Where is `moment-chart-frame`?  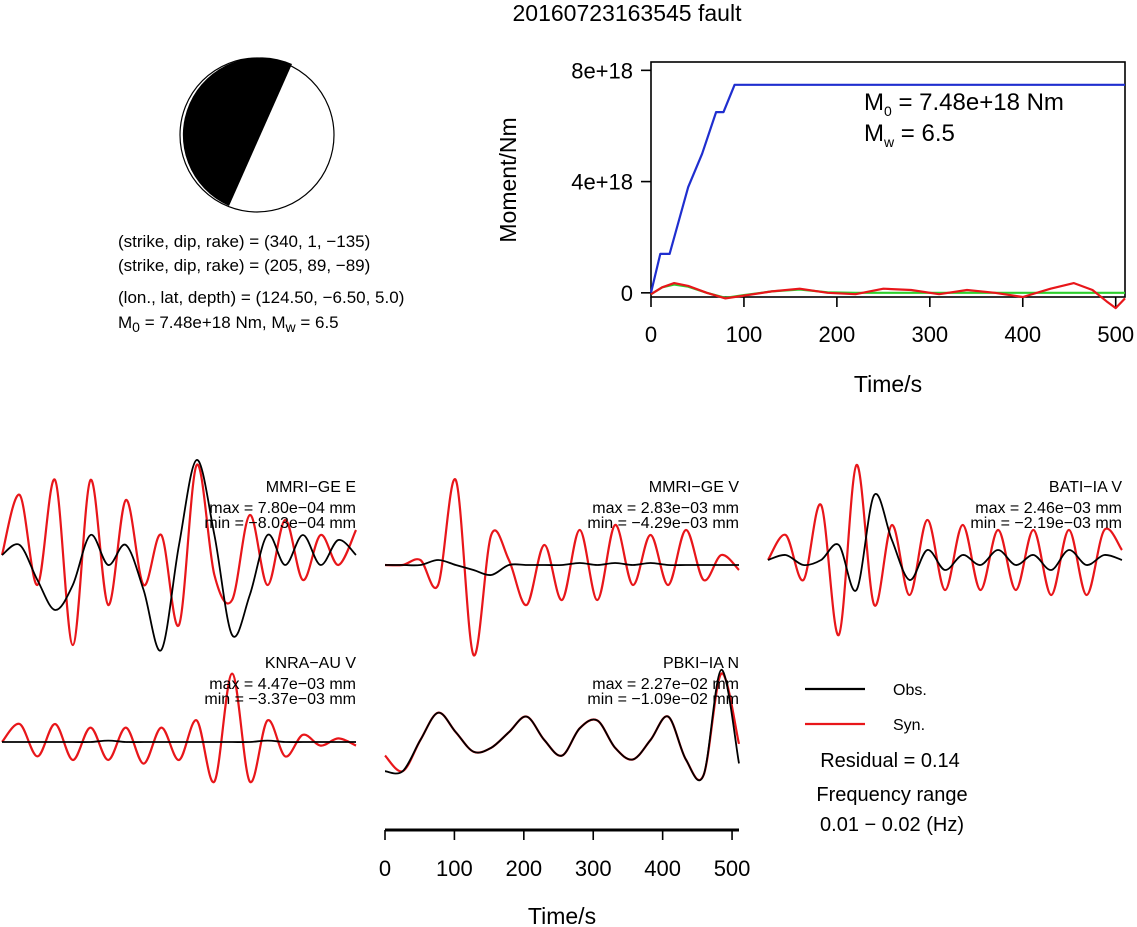 moment-chart-frame is located at coordinates (888, 179).